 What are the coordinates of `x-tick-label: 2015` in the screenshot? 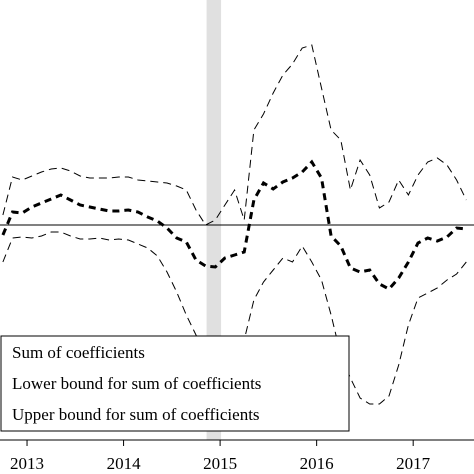 It's located at (220, 463).